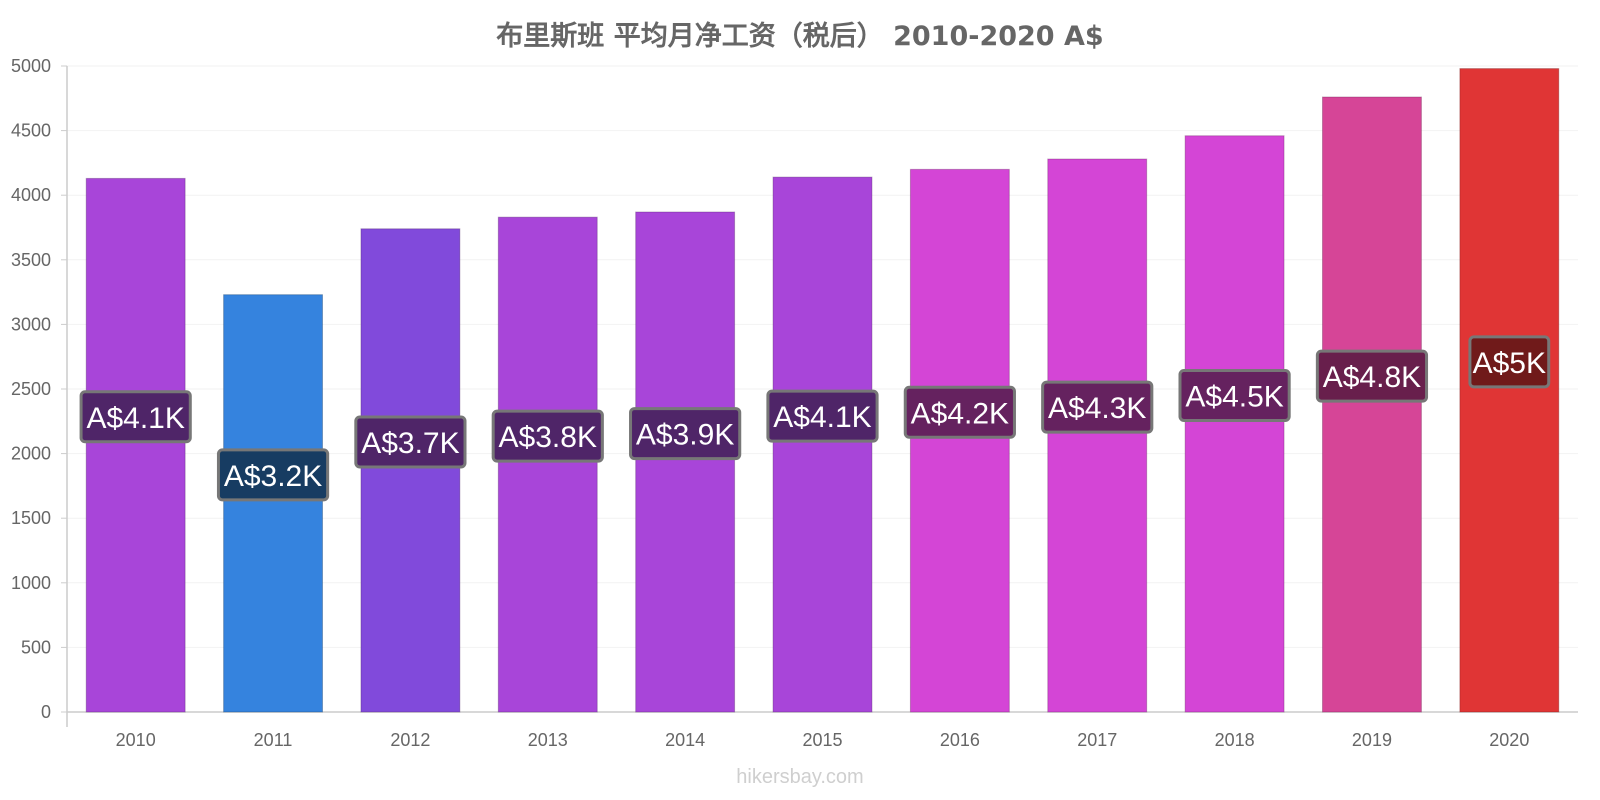 The width and height of the screenshot is (1600, 800). What do you see at coordinates (31, 454) in the screenshot?
I see `y-tick-label: 2000` at bounding box center [31, 454].